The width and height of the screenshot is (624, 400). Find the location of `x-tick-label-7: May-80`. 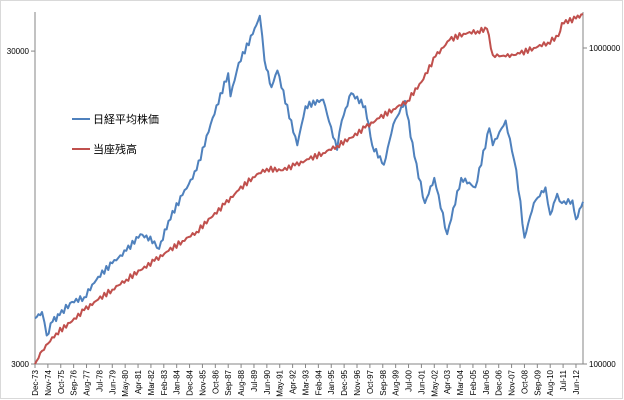

x-tick-label-7: May-80 is located at coordinates (125, 382).